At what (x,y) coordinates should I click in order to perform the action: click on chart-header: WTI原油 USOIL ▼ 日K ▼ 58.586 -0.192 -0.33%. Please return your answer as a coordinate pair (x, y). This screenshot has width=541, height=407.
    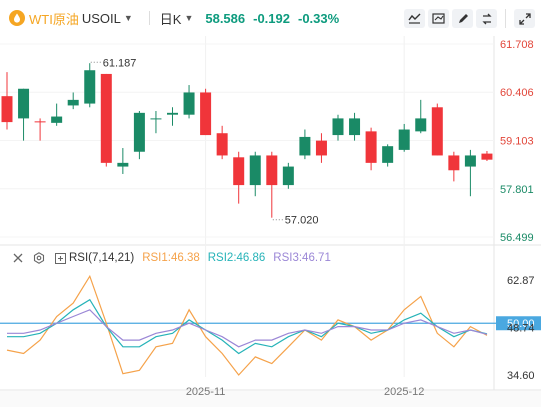
    Looking at the image, I should click on (270, 18).